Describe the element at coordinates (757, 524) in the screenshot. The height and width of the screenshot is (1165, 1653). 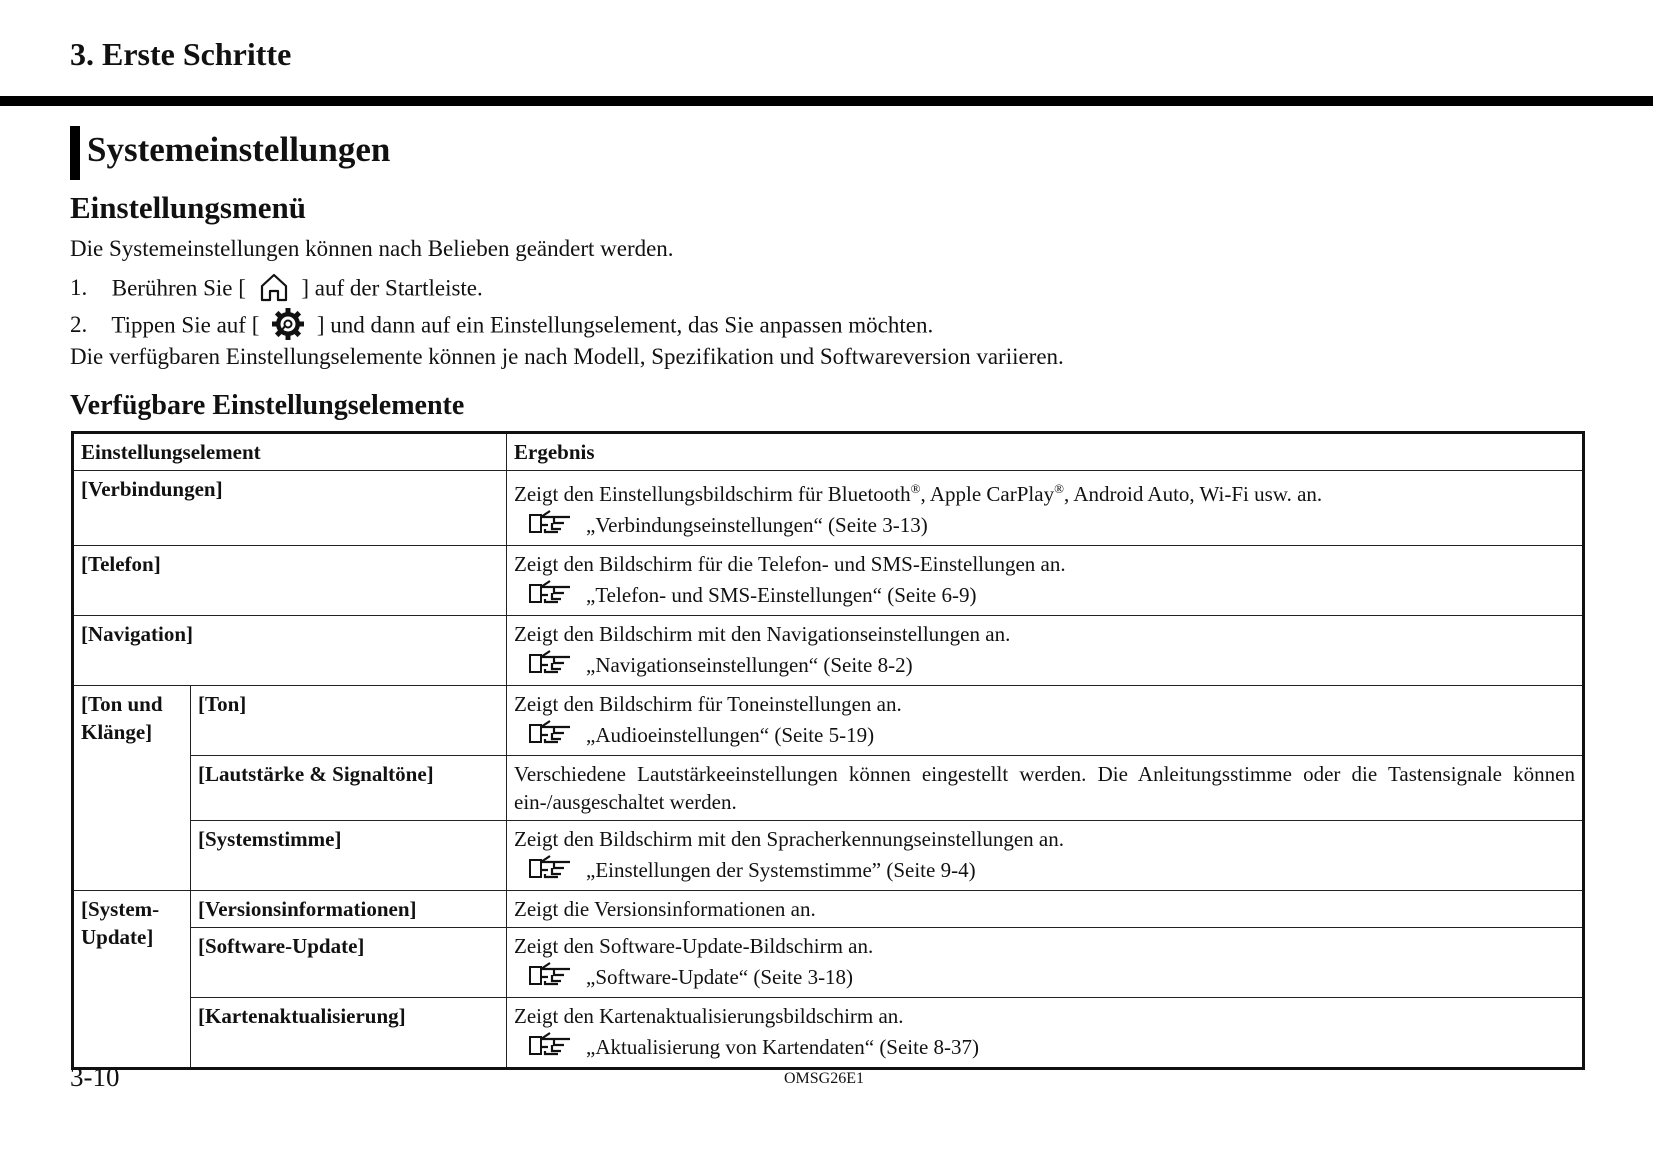
I see `reference-text: „Verbindungseinstellungen“ (Seite 3-13)` at that location.